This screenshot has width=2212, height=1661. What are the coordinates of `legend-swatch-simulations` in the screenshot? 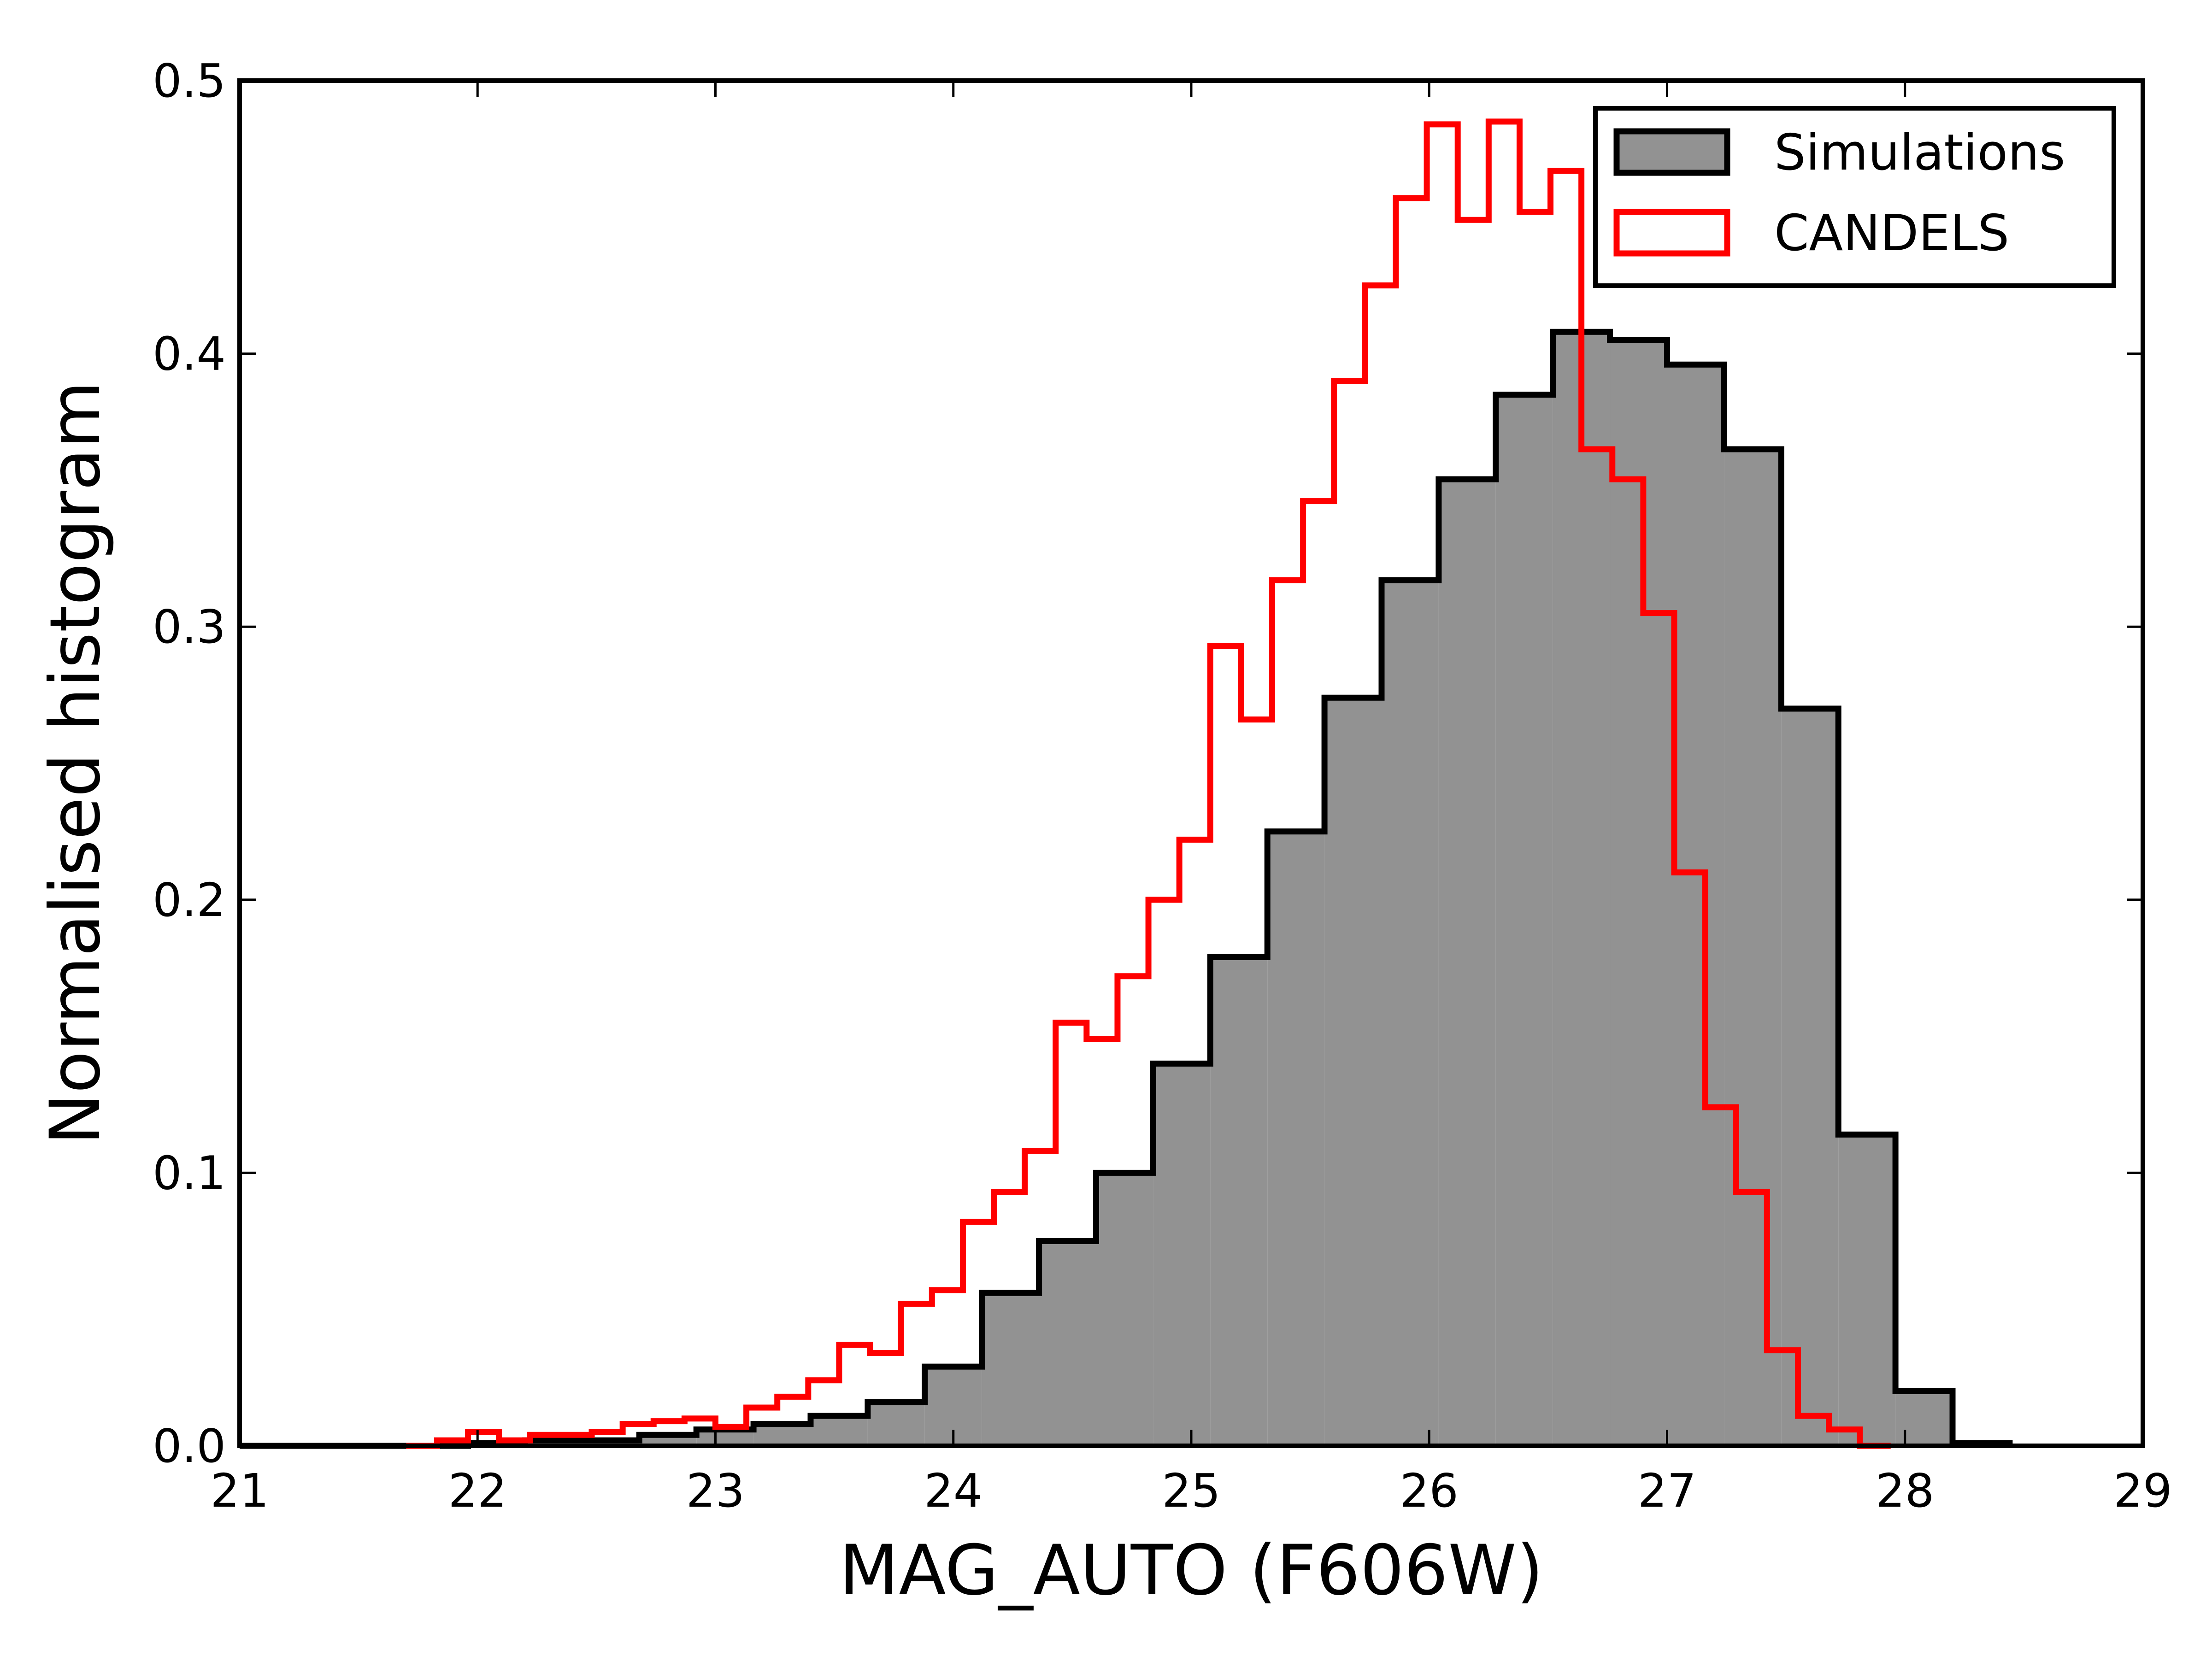 It's located at (1671, 152).